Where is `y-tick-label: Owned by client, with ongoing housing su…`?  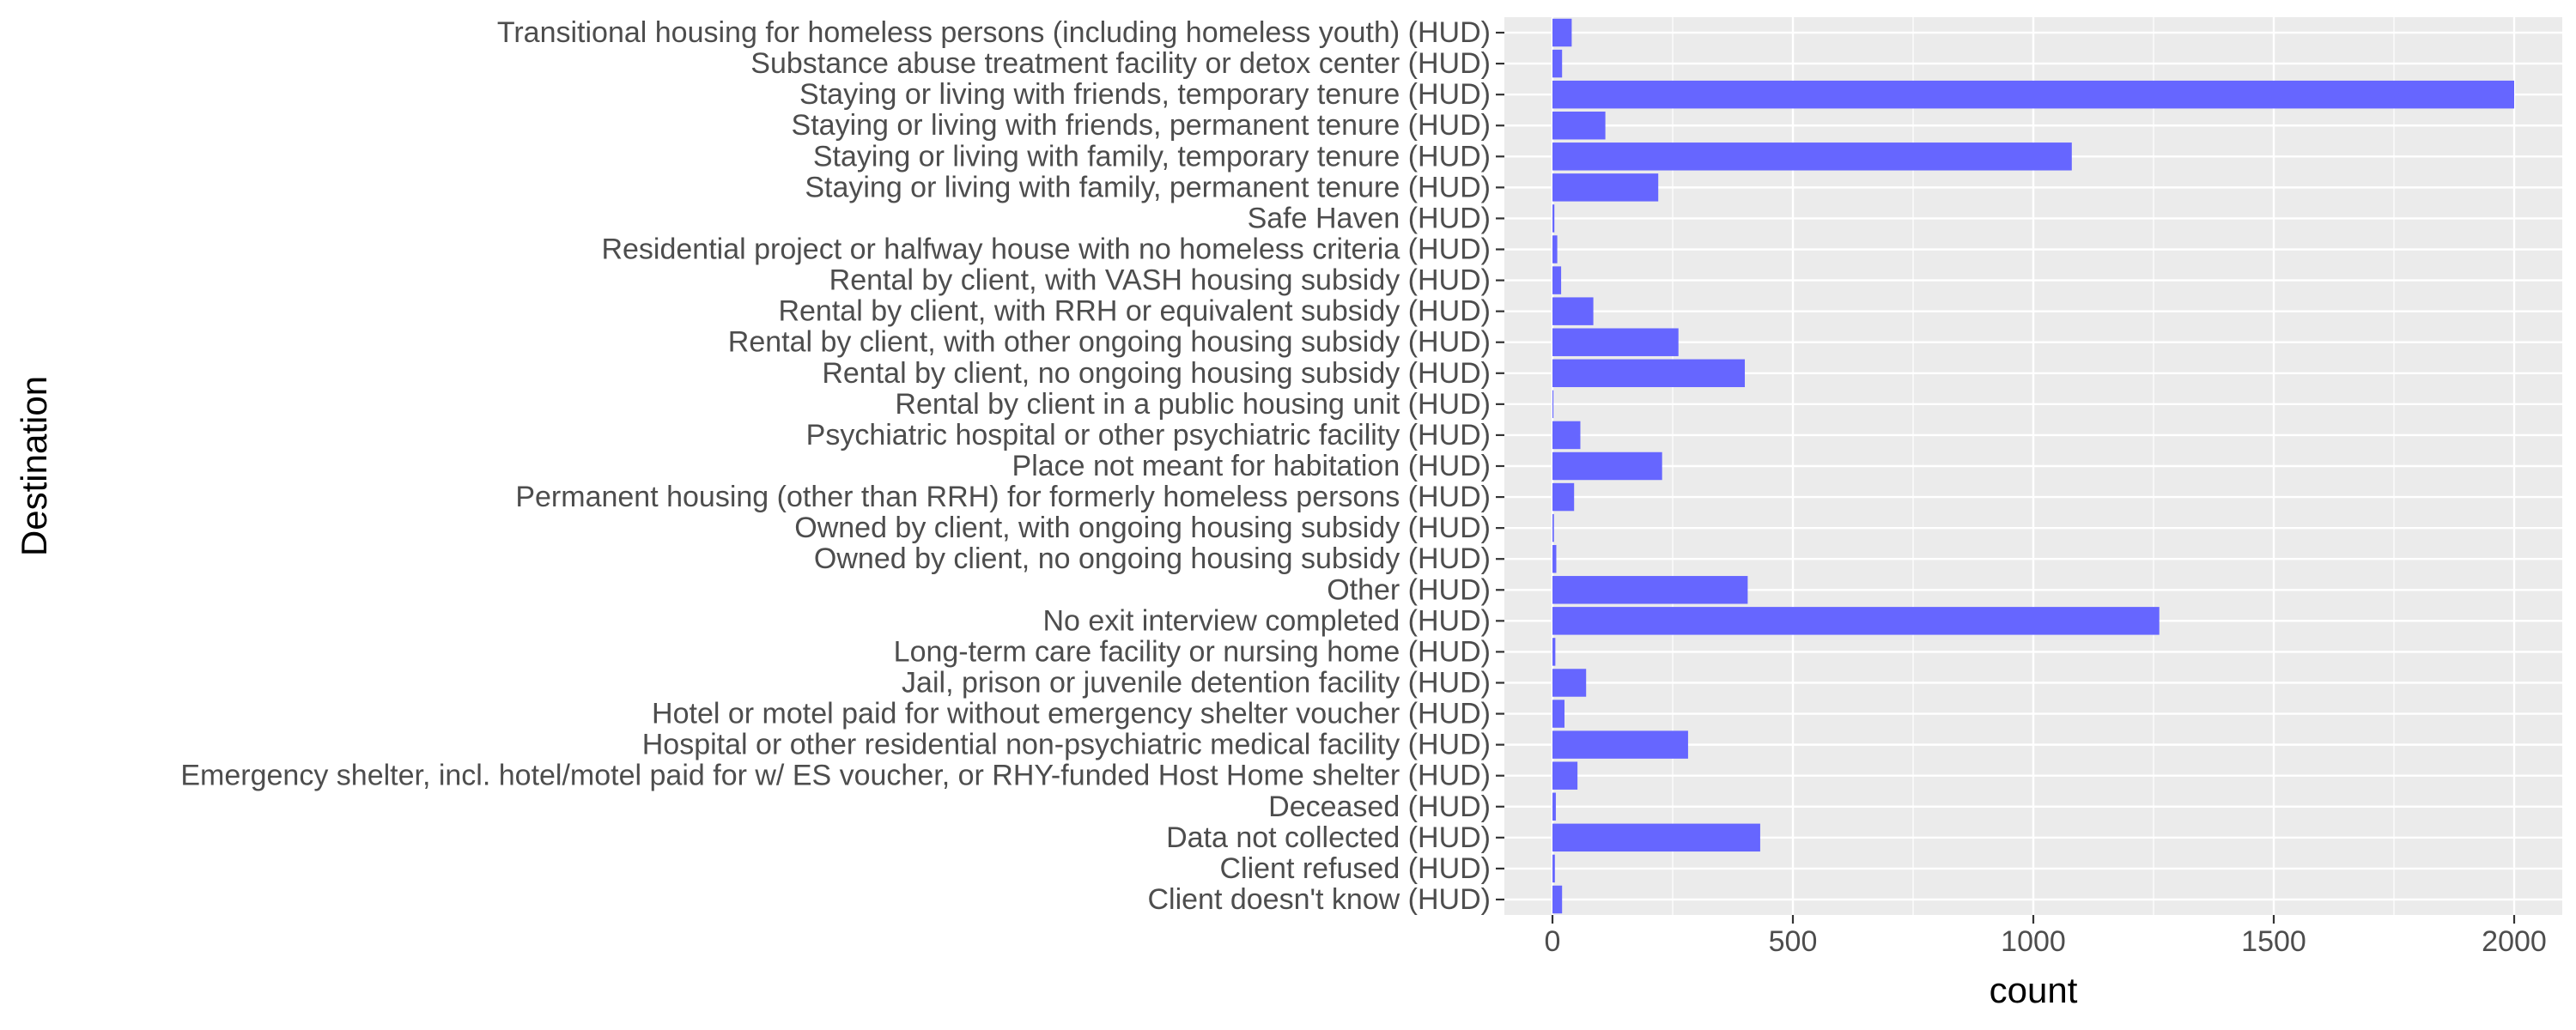 y-tick-label: Owned by client, with ongoing housing su… is located at coordinates (1142, 528).